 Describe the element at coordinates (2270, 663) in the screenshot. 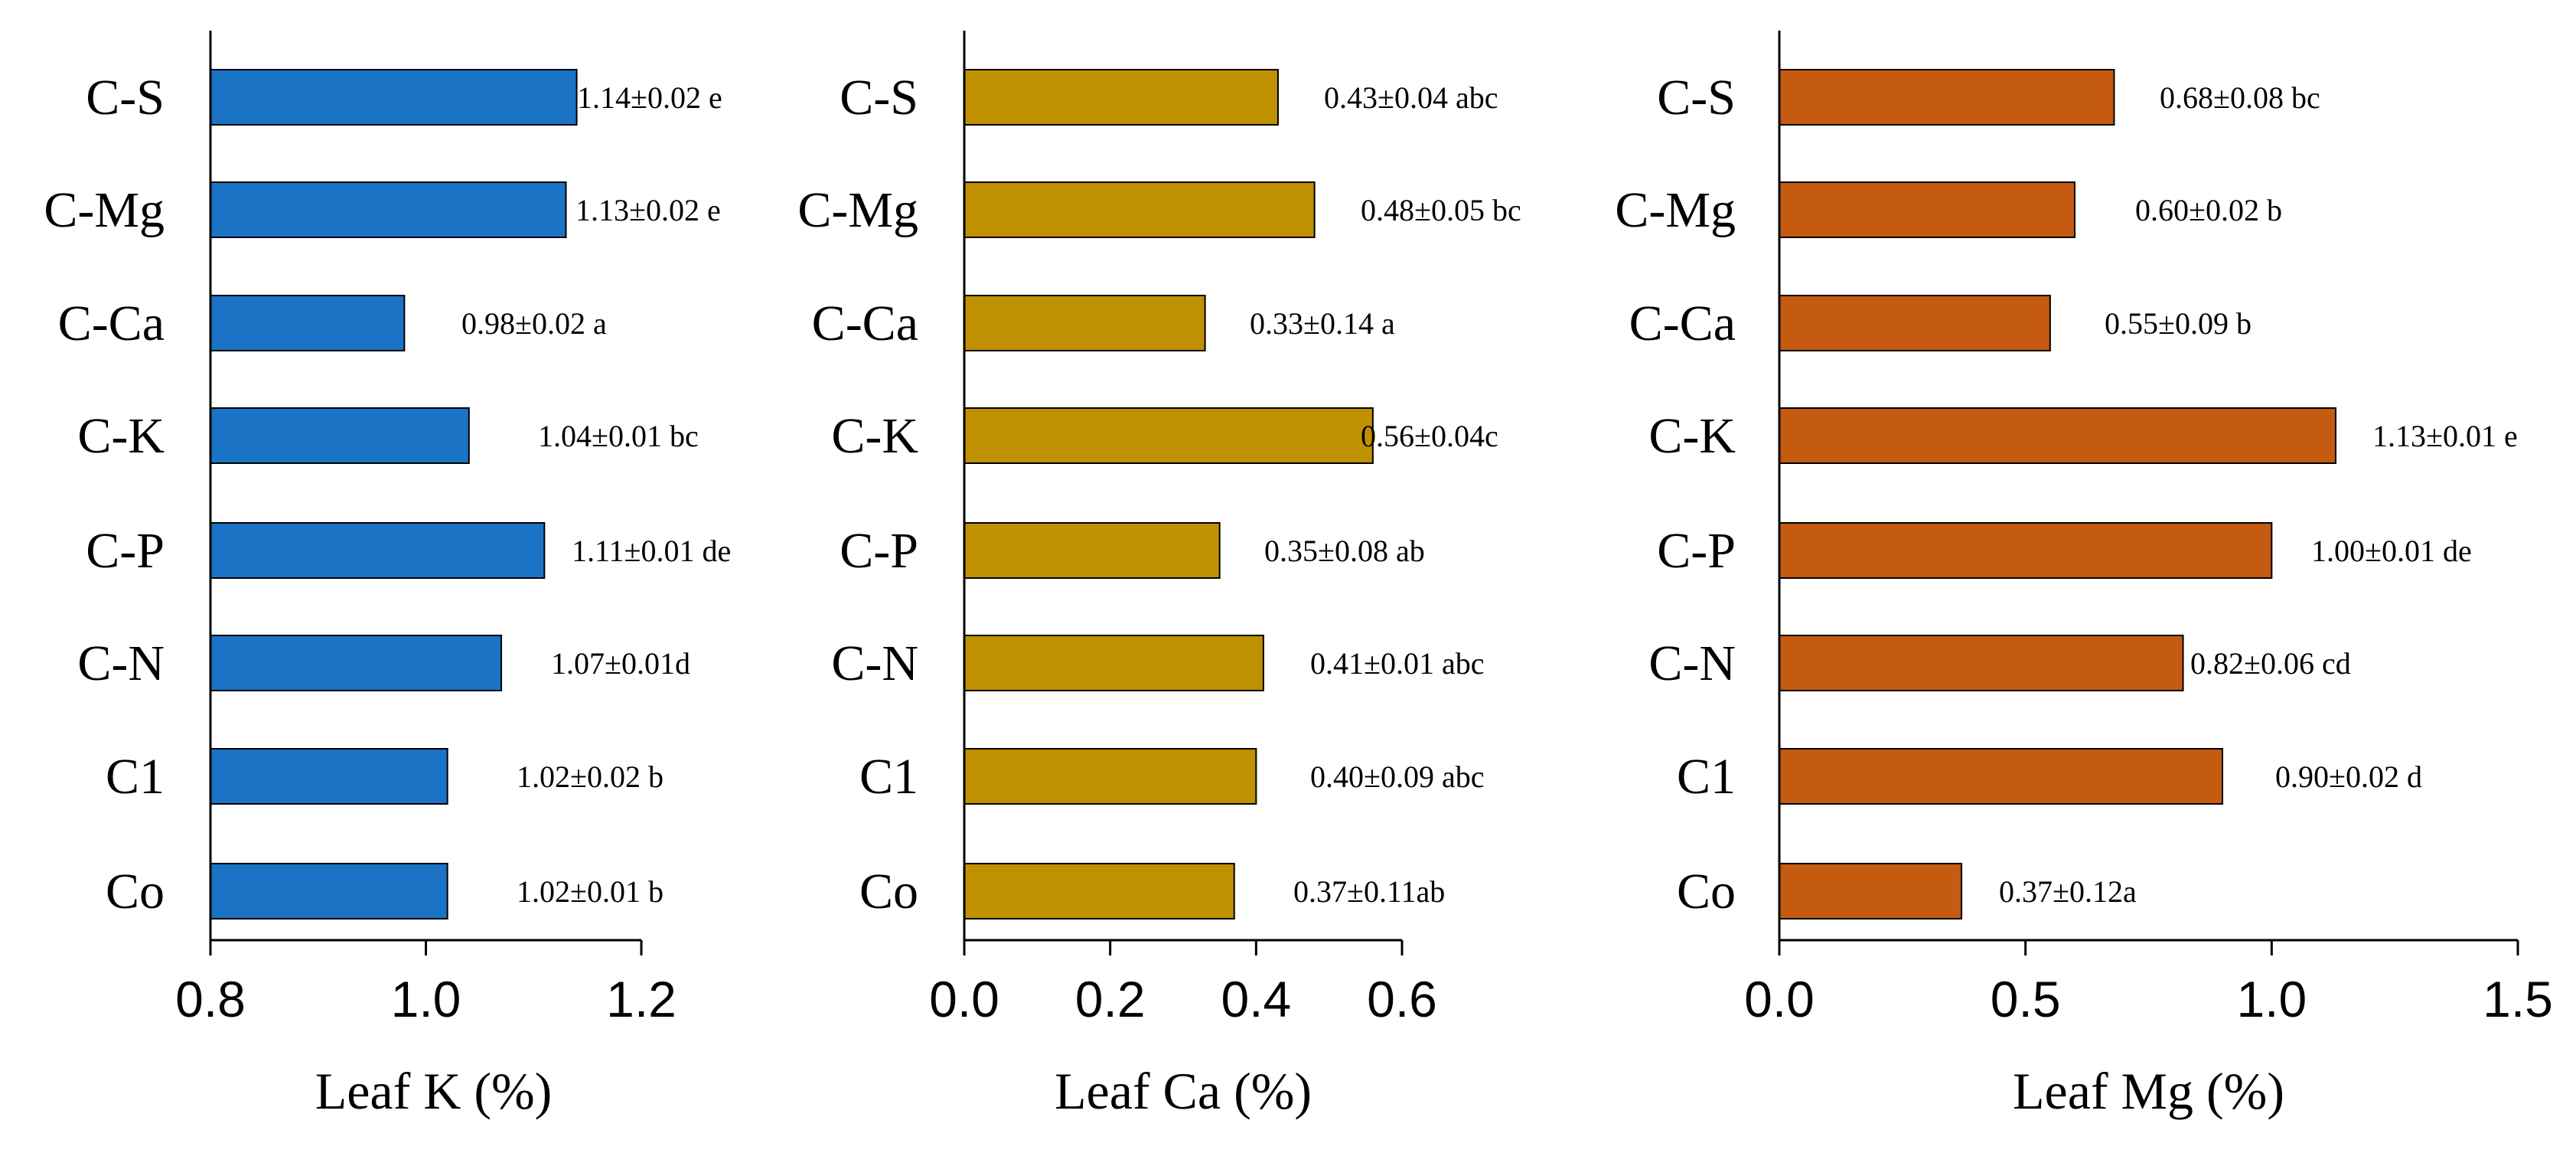

I see `data-label-C-N: 0.82±0.06 cd` at that location.